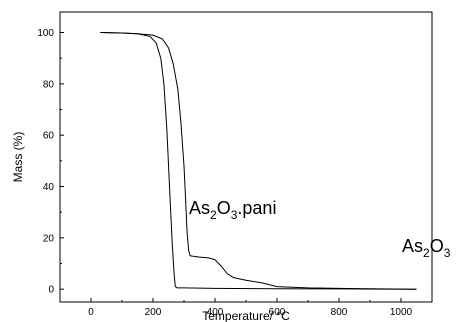 The image size is (460, 322). Describe the element at coordinates (49, 187) in the screenshot. I see `y-tick-label: 40` at that location.